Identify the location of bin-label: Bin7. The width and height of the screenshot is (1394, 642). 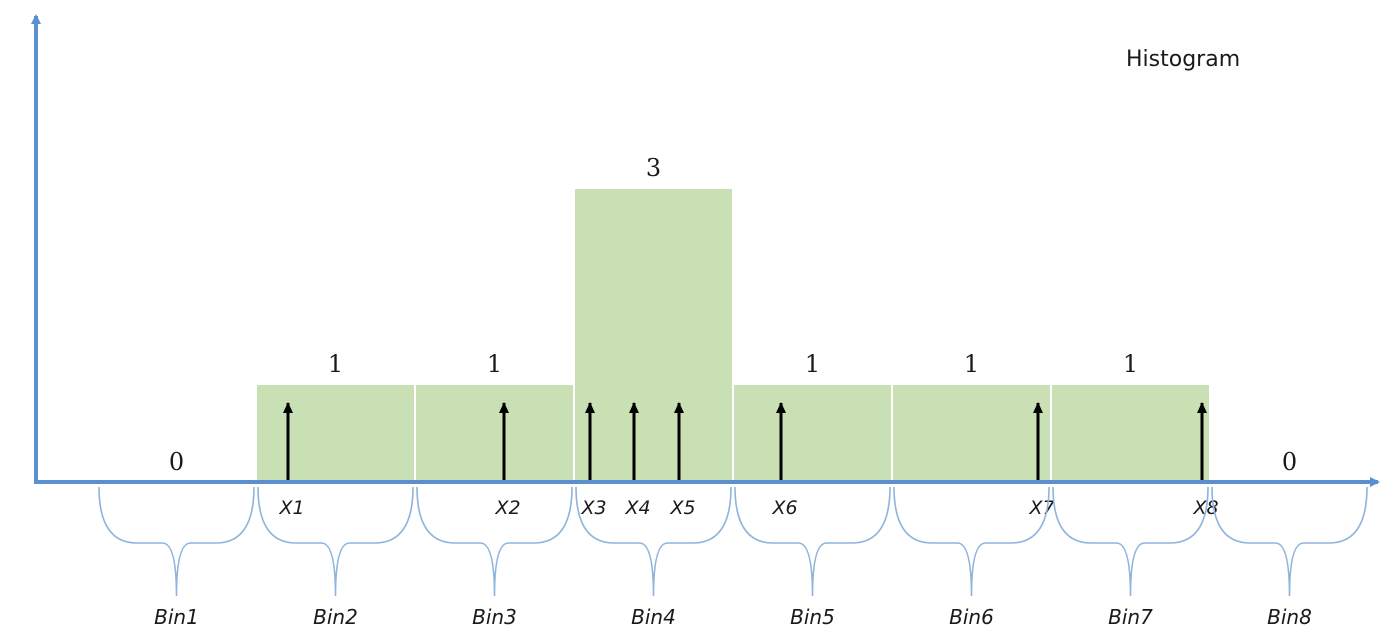
(1130, 617).